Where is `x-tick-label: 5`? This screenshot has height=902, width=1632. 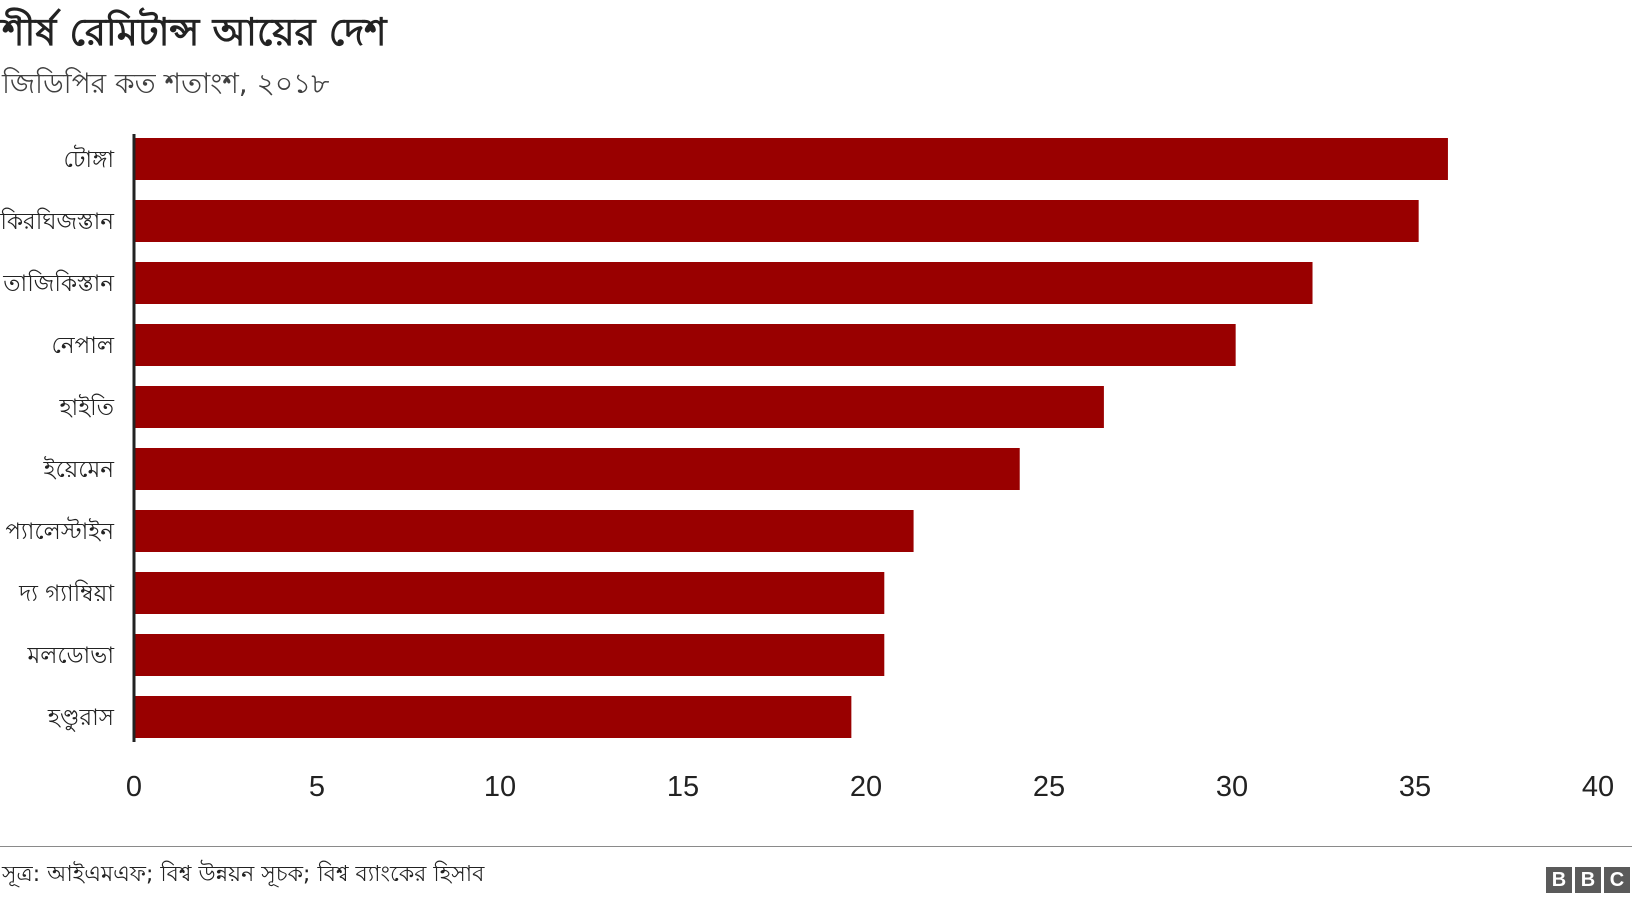 x-tick-label: 5 is located at coordinates (317, 787).